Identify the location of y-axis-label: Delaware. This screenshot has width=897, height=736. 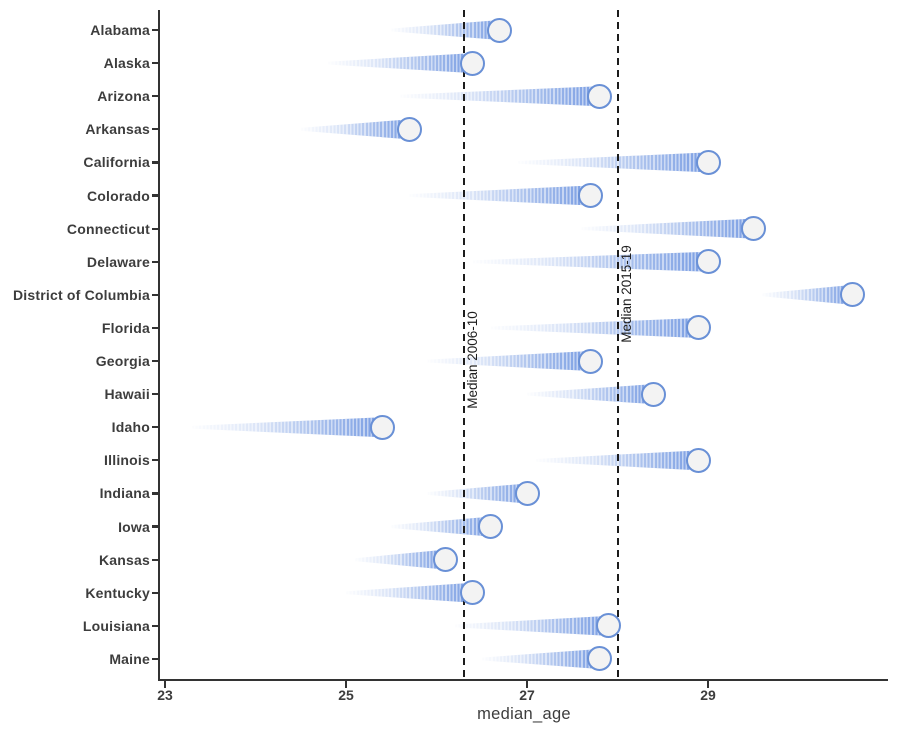
(118, 261).